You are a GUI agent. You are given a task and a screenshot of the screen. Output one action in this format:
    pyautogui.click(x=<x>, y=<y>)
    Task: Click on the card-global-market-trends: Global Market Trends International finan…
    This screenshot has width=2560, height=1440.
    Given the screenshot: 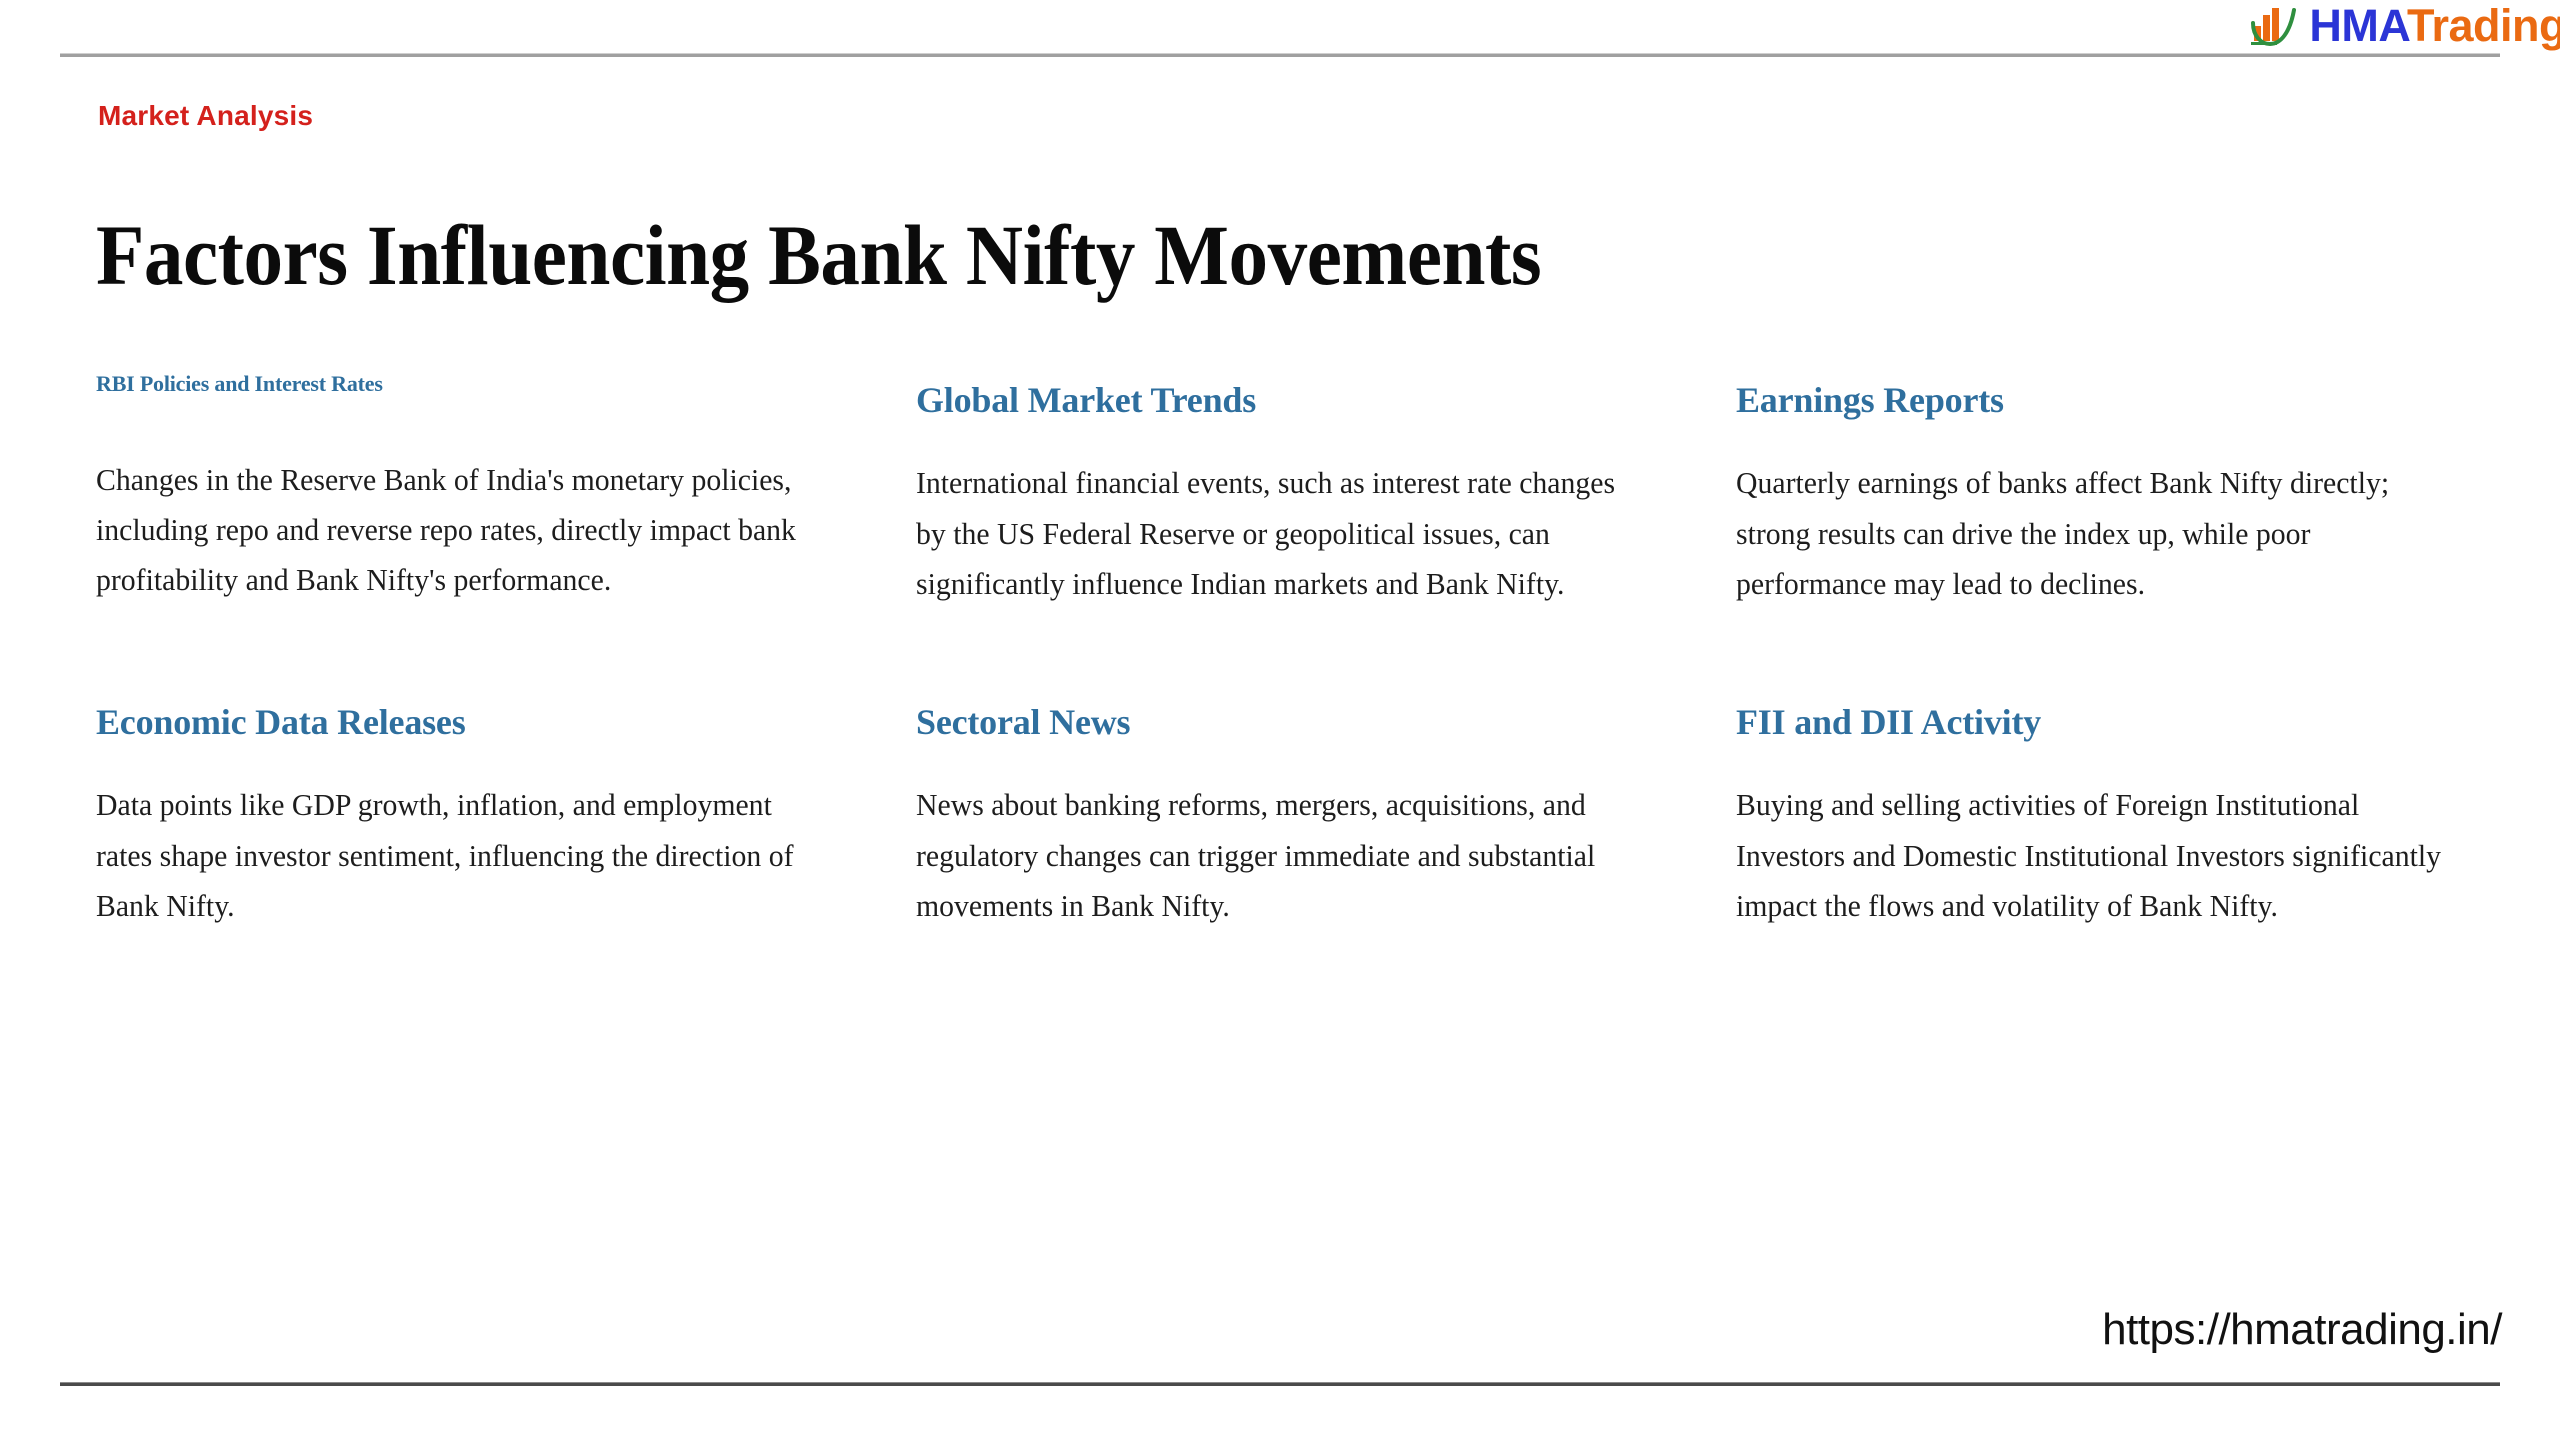 What is the action you would take?
    pyautogui.click(x=1286, y=490)
    